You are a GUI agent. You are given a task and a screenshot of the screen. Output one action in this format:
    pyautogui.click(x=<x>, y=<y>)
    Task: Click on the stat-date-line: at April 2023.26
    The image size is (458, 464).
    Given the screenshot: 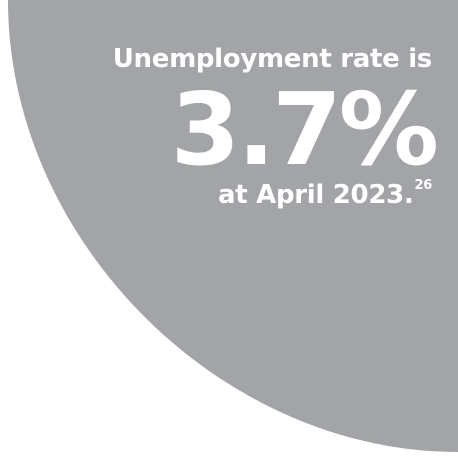 What is the action you would take?
    pyautogui.click(x=325, y=194)
    